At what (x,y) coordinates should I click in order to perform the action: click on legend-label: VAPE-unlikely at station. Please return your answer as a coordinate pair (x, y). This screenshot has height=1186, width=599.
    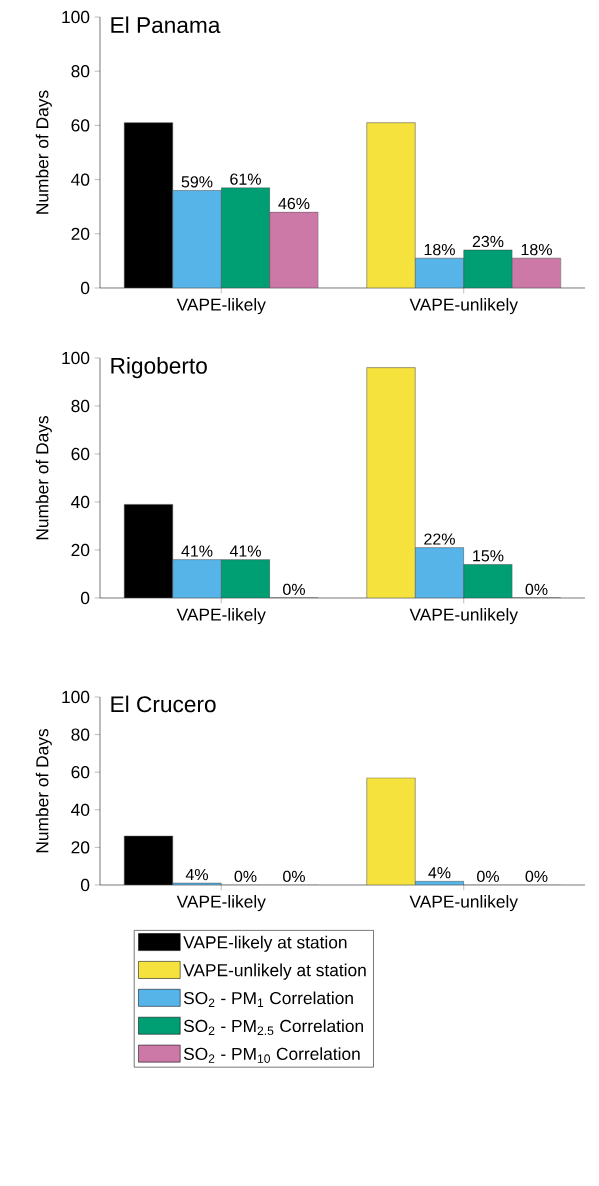
    Looking at the image, I should click on (274, 971).